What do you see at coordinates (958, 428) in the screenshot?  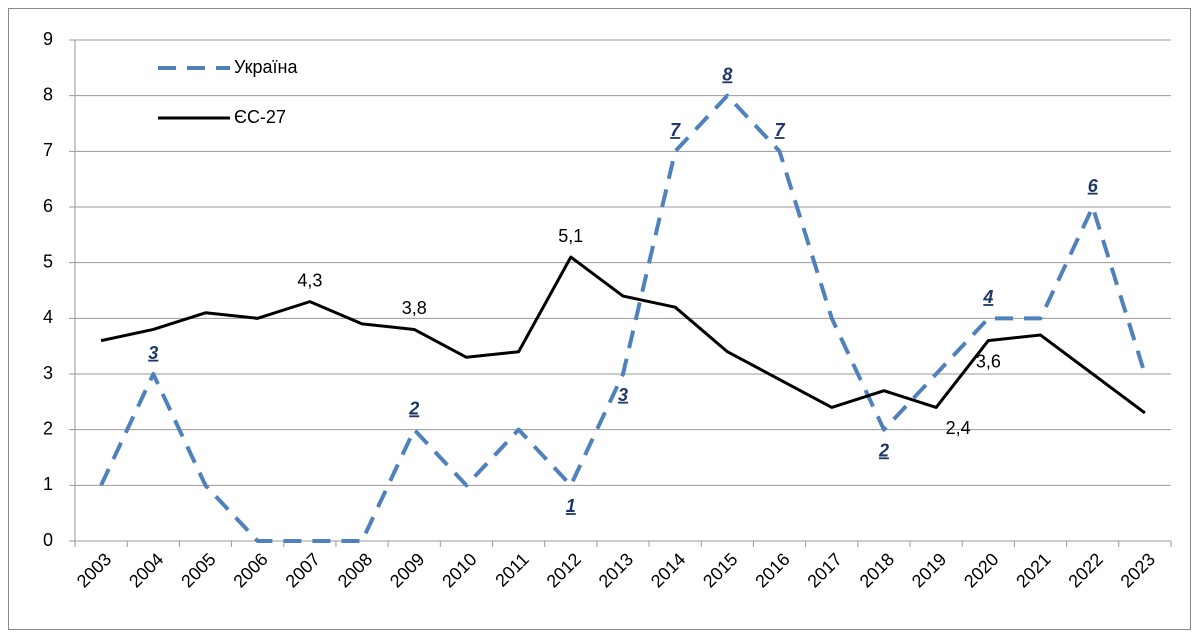 I see `data-label: 2,4` at bounding box center [958, 428].